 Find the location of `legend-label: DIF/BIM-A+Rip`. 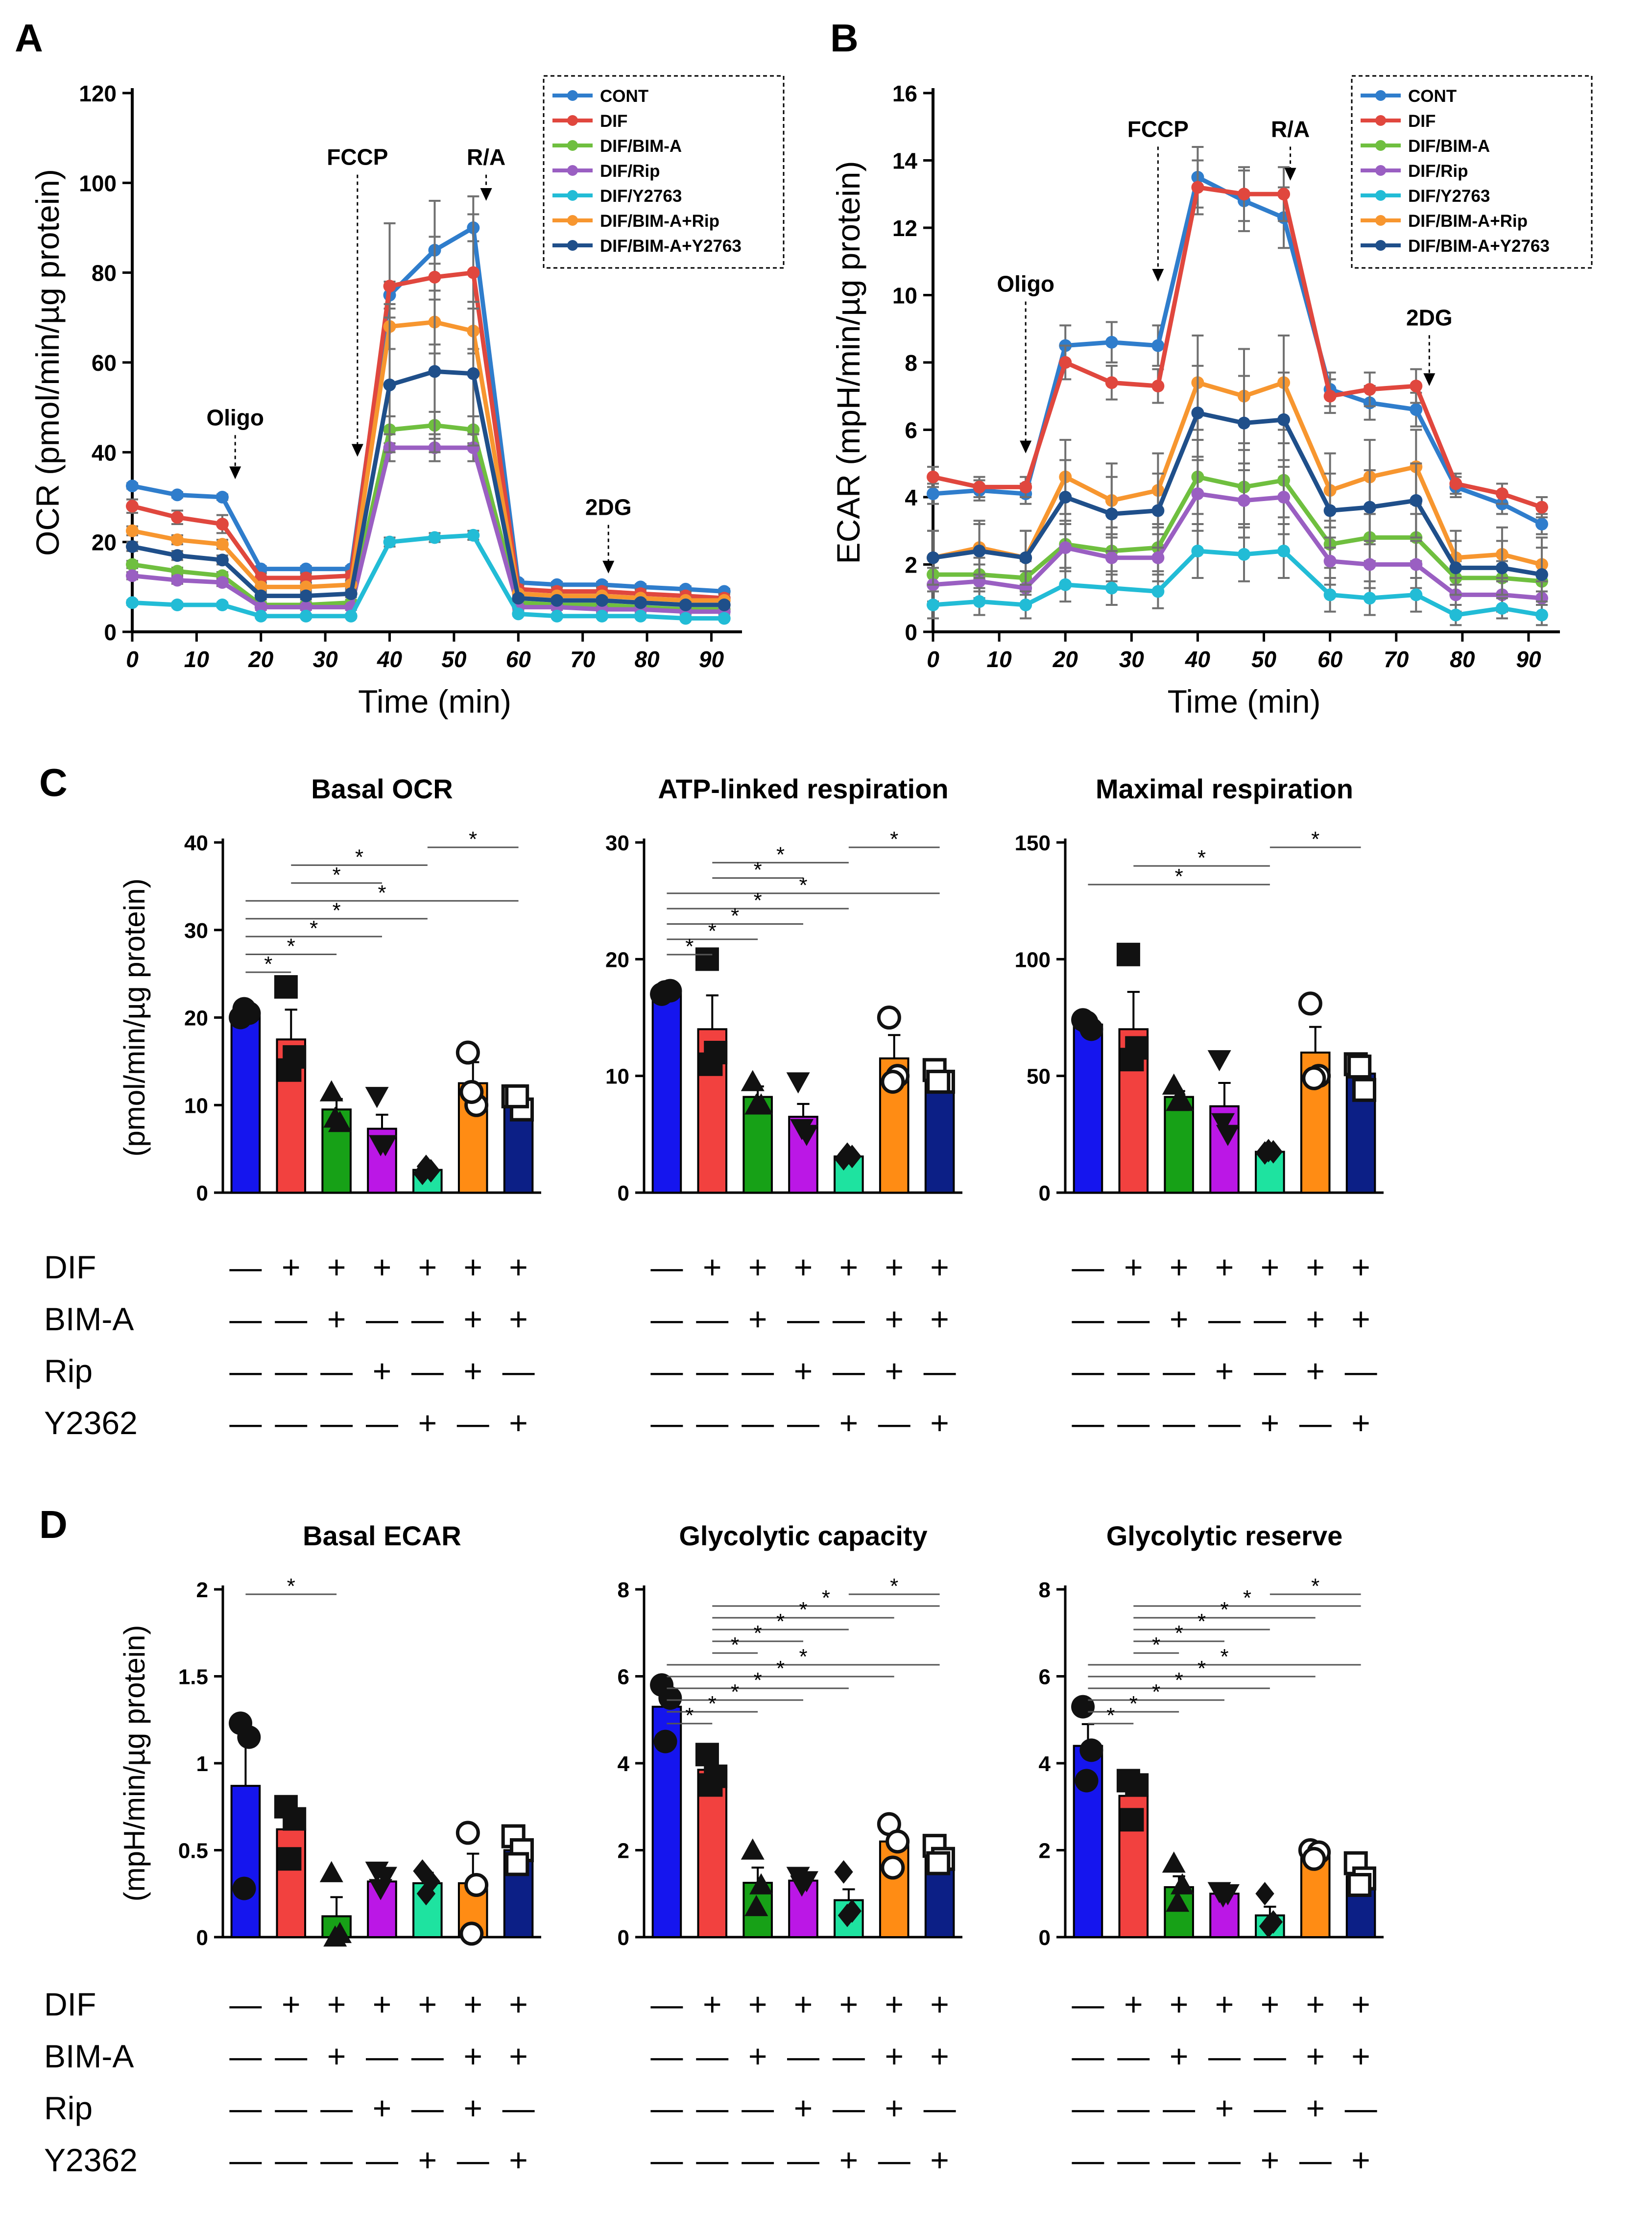

legend-label: DIF/BIM-A+Rip is located at coordinates (659, 221).